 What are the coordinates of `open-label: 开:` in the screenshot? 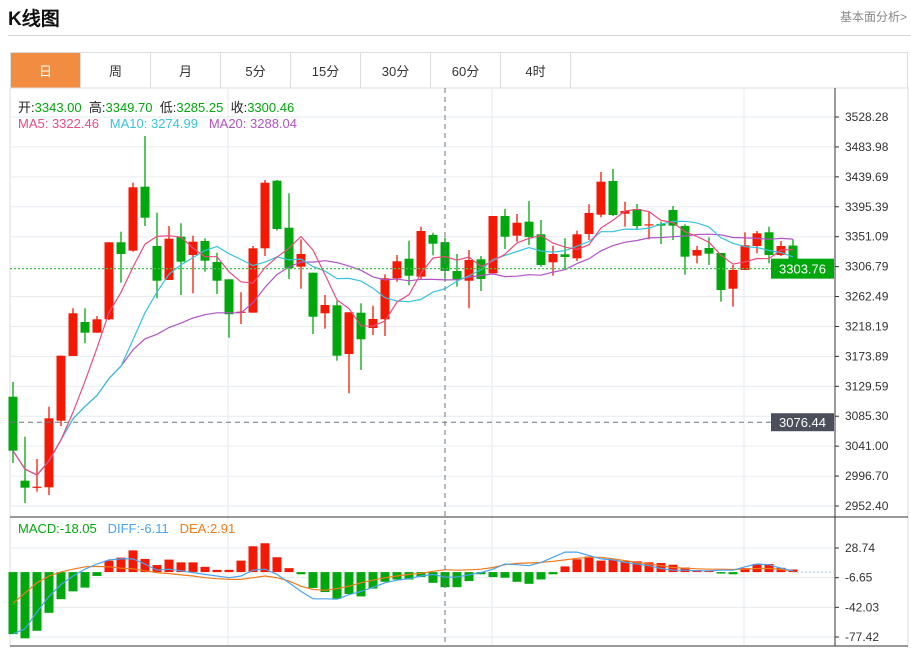 It's located at (26, 107).